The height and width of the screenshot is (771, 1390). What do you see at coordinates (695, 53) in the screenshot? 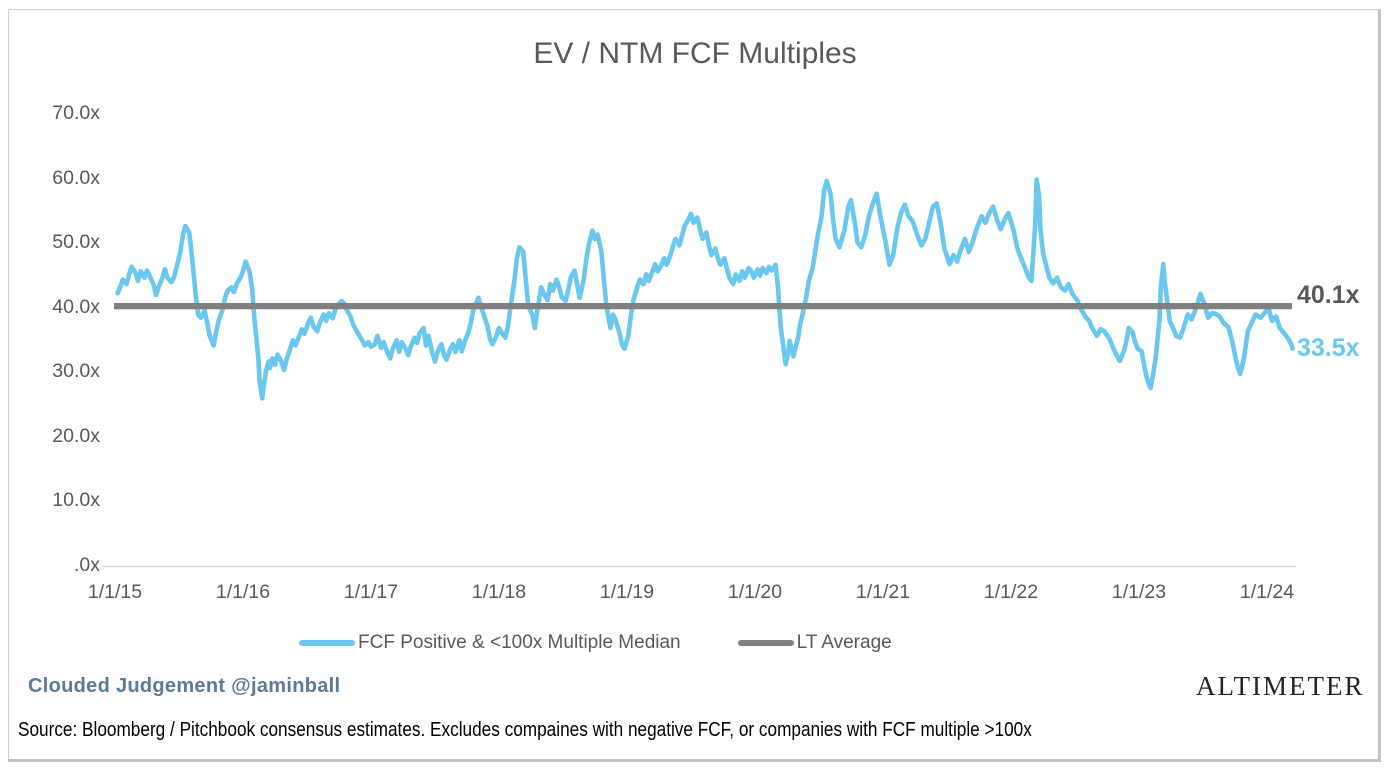
I see `chart-title: EV / NTM FCF Multiples` at bounding box center [695, 53].